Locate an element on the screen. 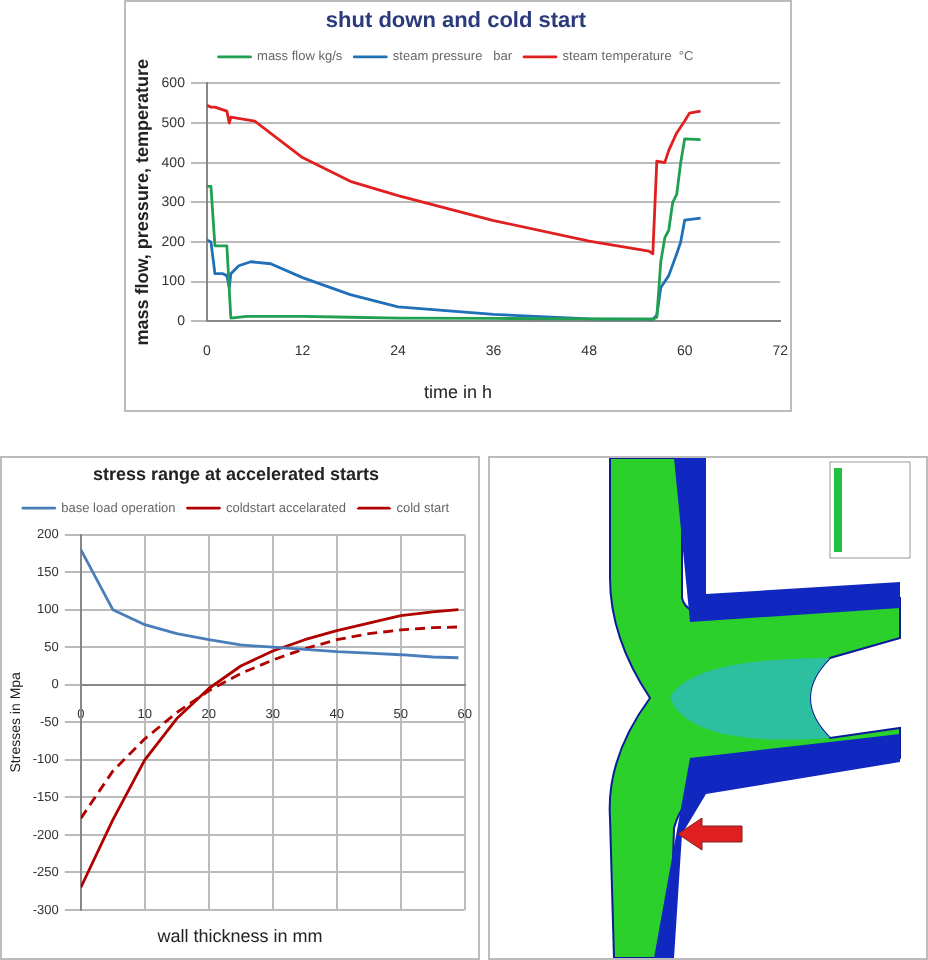  chart-title: stress range at accelerated starts is located at coordinates (236, 473).